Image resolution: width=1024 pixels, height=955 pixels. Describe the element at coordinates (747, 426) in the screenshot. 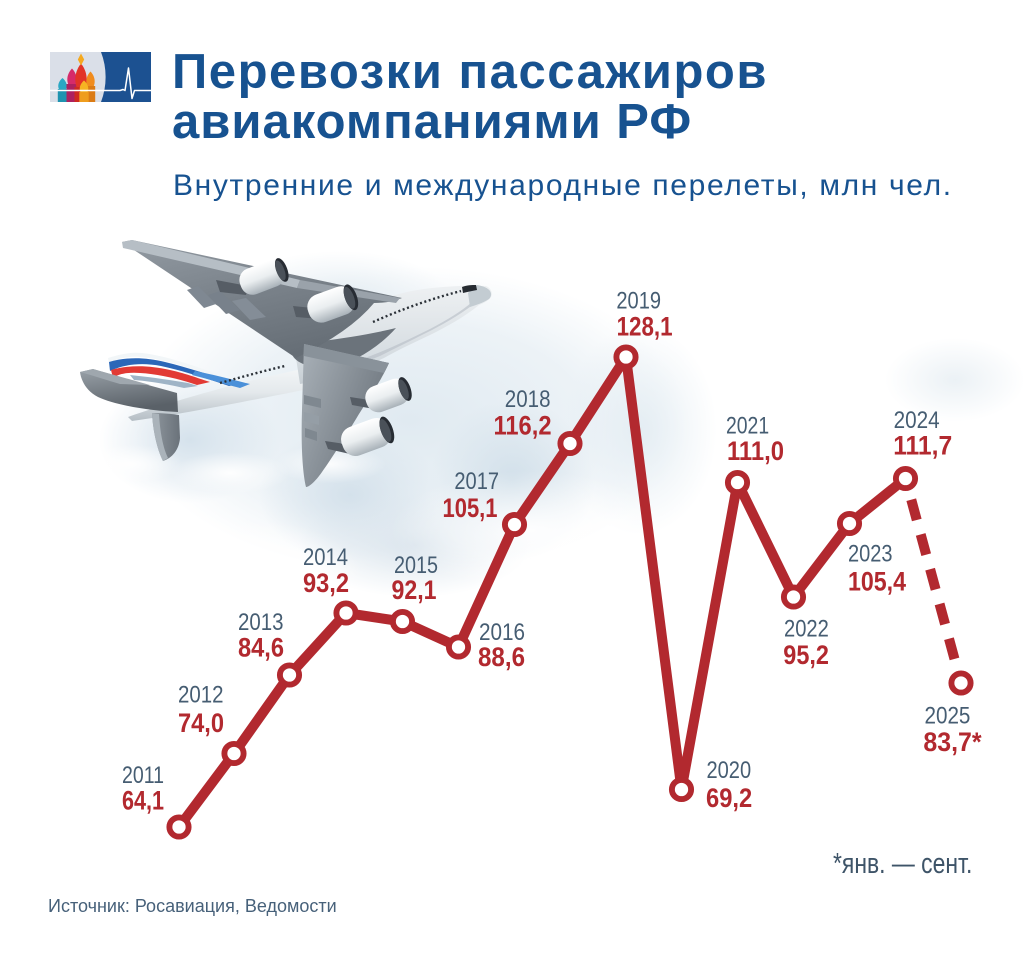

I see `svg-text: 2021` at that location.